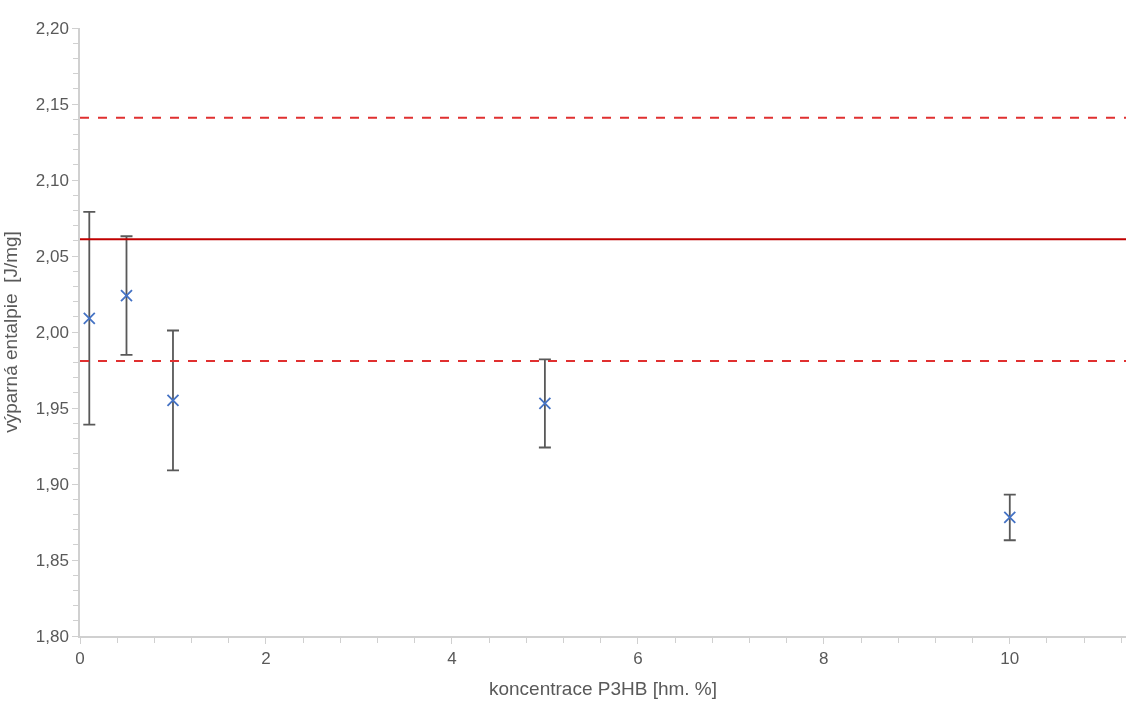 The image size is (1131, 716). Describe the element at coordinates (52, 180) in the screenshot. I see `y-tick-label: 2,10` at that location.